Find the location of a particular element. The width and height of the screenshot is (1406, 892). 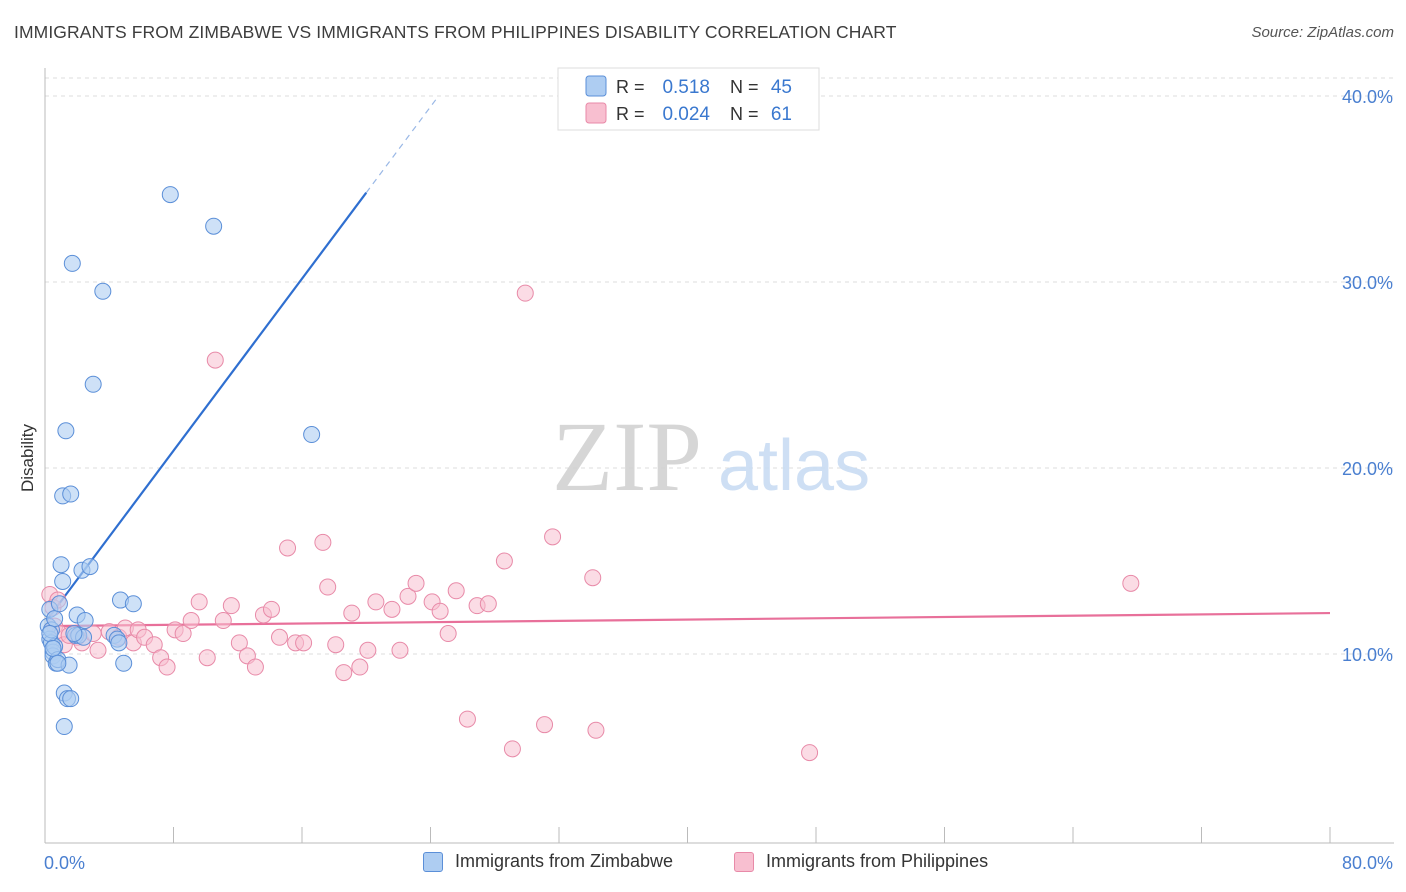

y-tick-label: 40.0% is located at coordinates (1367, 97).